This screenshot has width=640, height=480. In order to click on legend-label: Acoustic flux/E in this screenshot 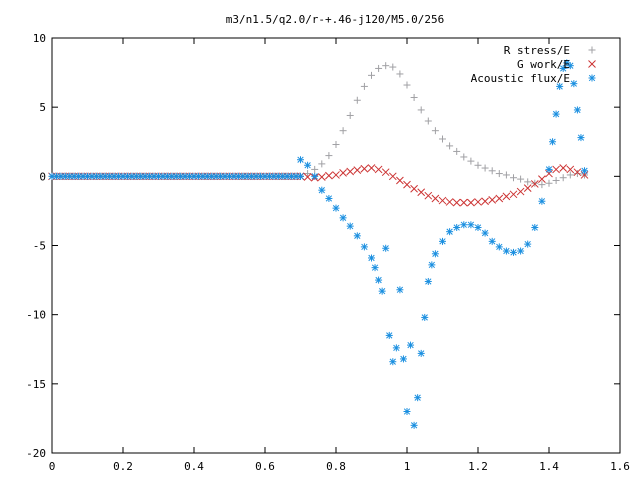, I will do `click(520, 78)`.